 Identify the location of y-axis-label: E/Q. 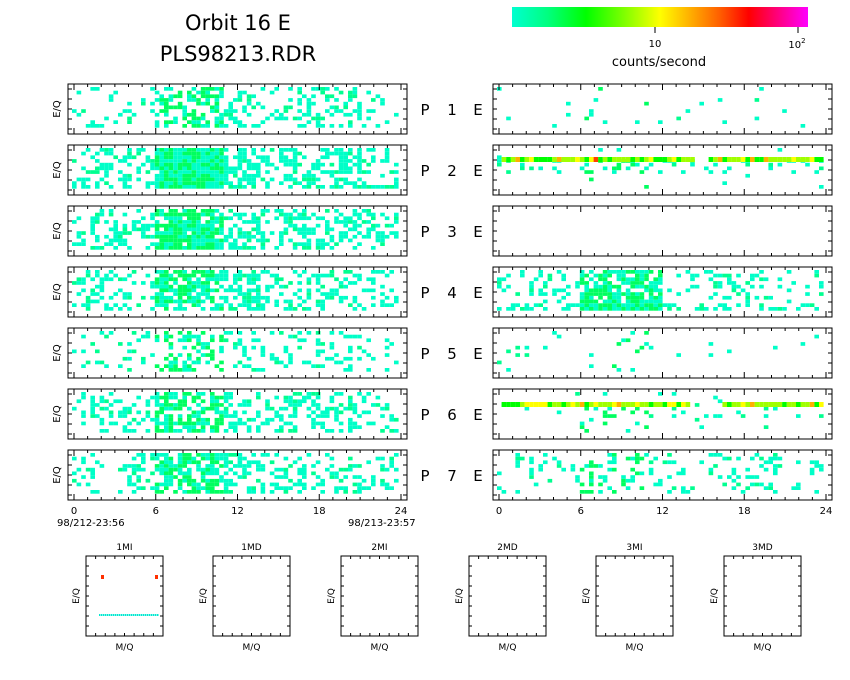
(57, 292).